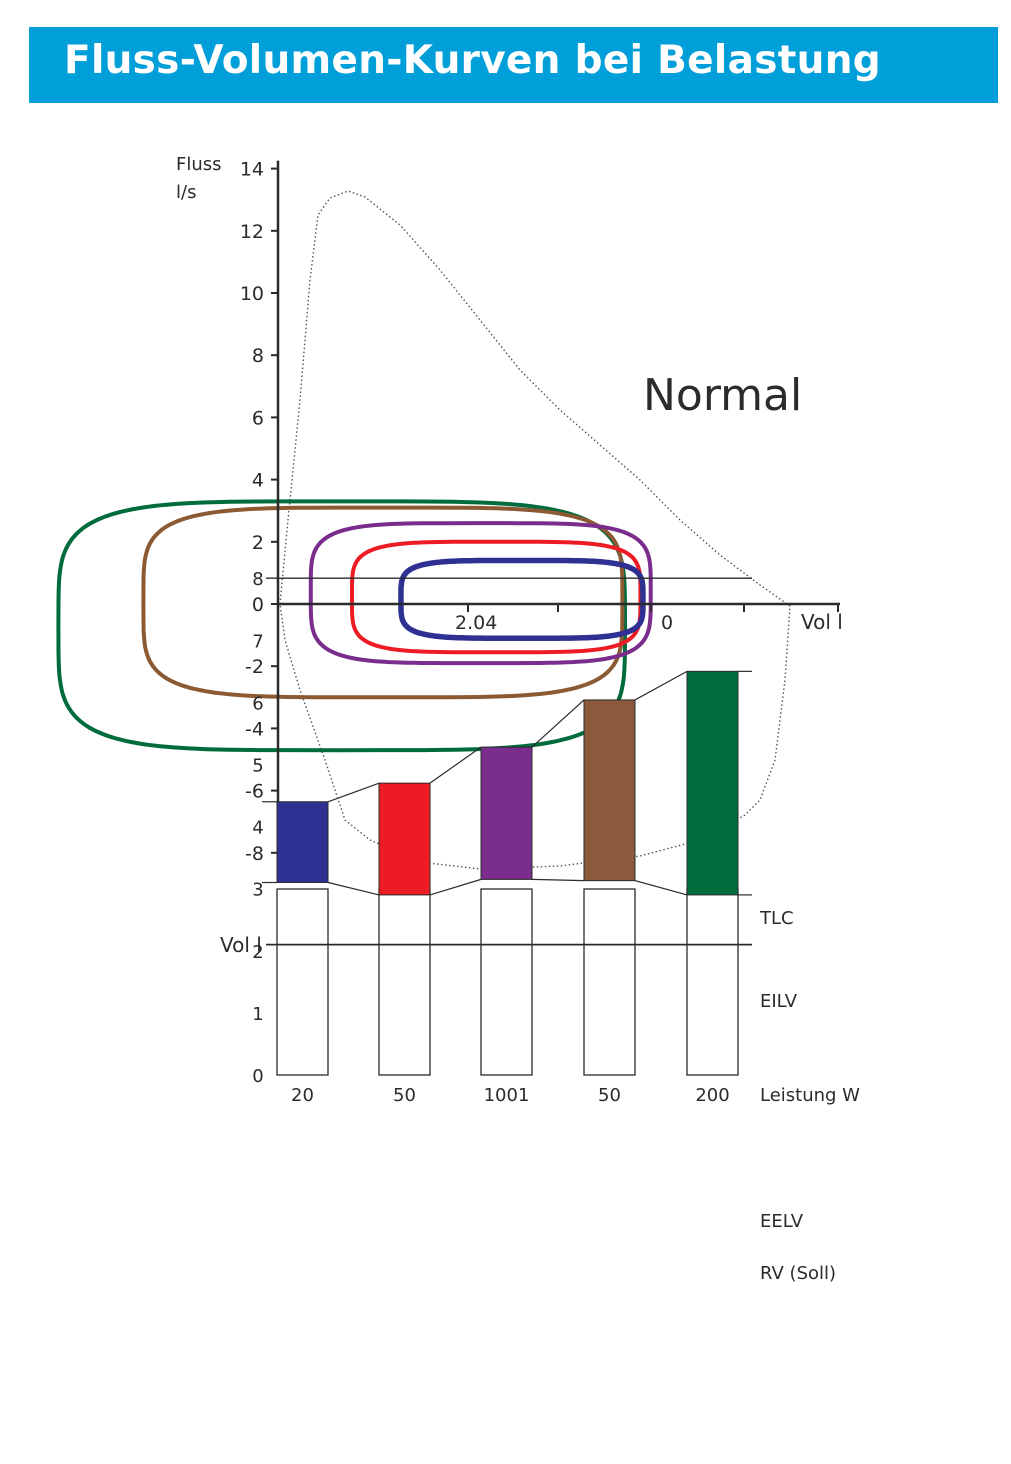  I want to click on volume-y-ticks: 8 7 6 5 4 3 2 1 0, so click(257, 828).